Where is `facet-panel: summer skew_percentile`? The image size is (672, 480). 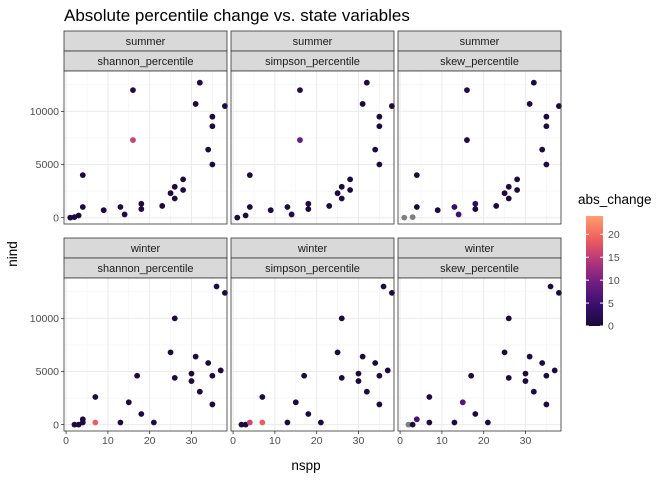 facet-panel: summer skew_percentile is located at coordinates (479, 127).